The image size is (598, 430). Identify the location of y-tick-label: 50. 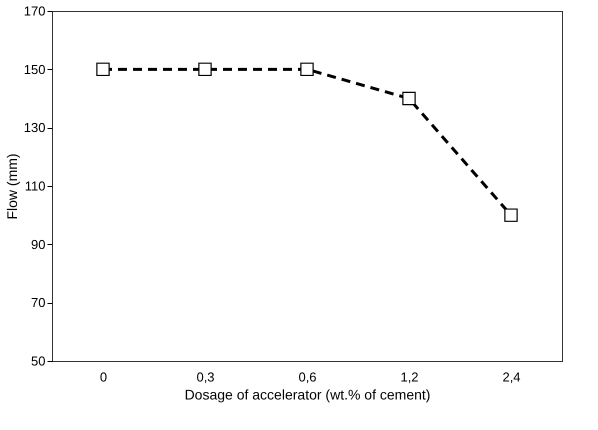
(38, 361).